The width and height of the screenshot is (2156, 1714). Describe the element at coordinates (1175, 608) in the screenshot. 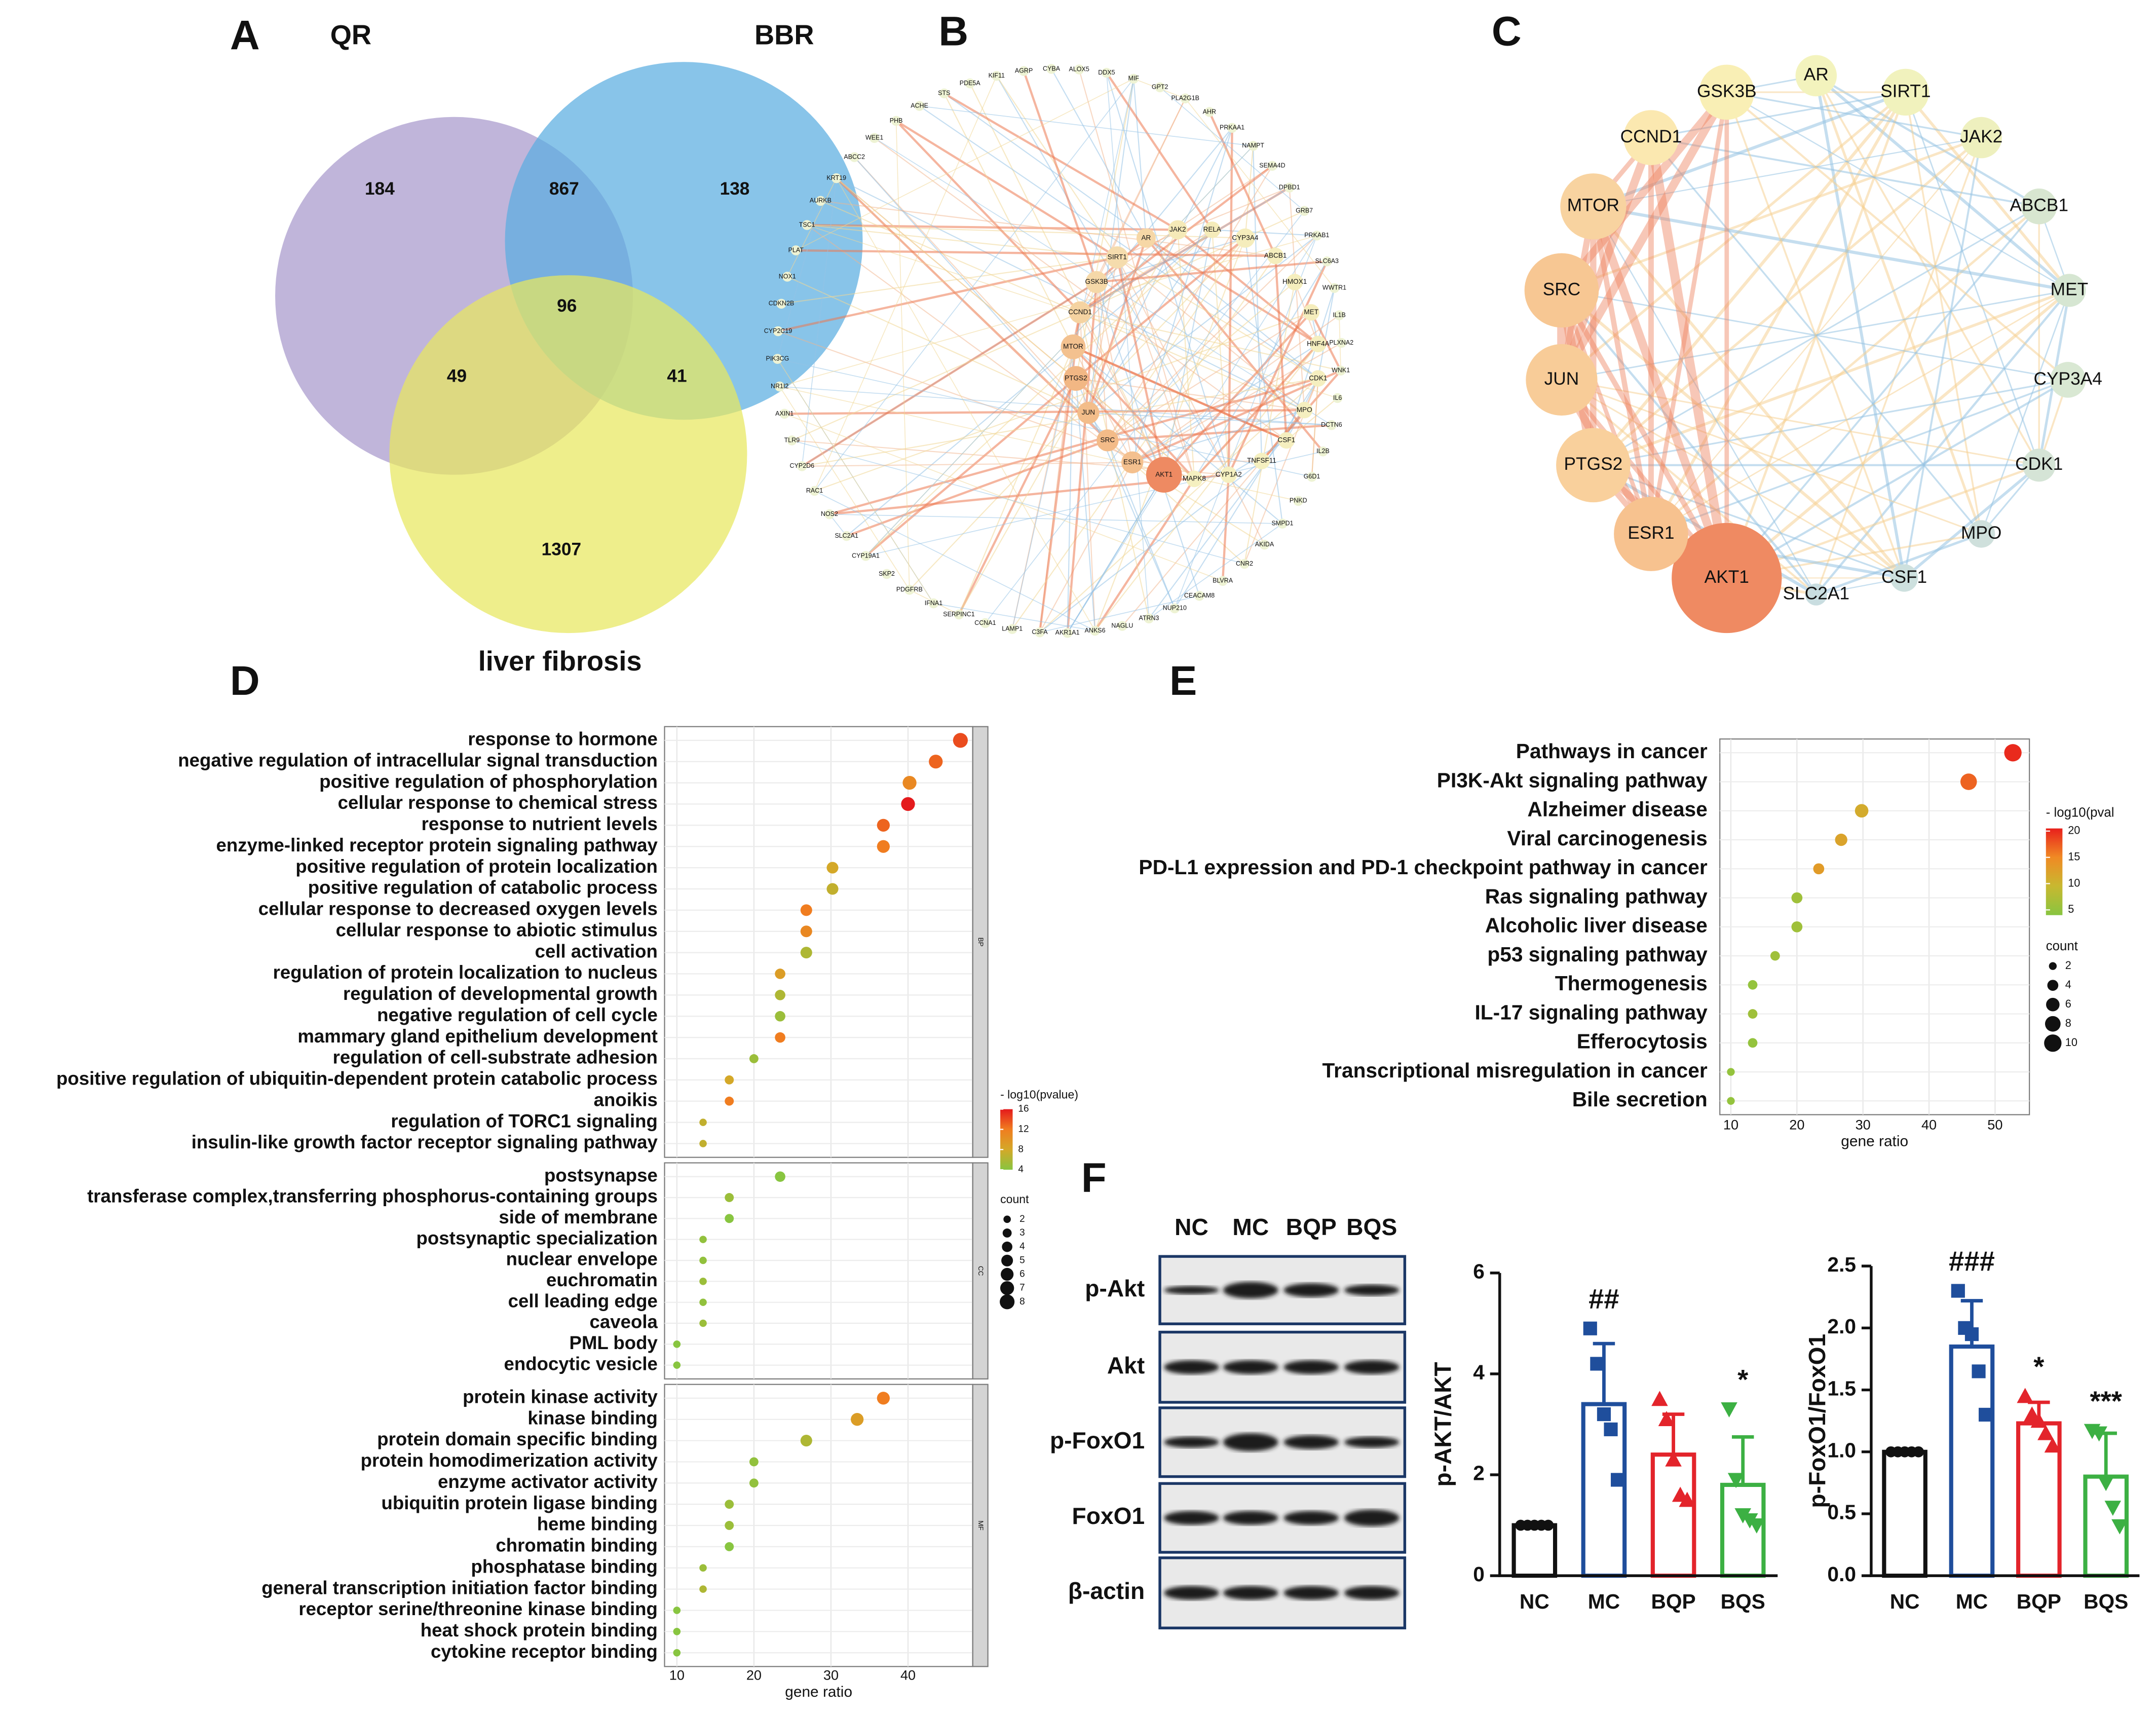

I see `node-label: NUP210` at that location.